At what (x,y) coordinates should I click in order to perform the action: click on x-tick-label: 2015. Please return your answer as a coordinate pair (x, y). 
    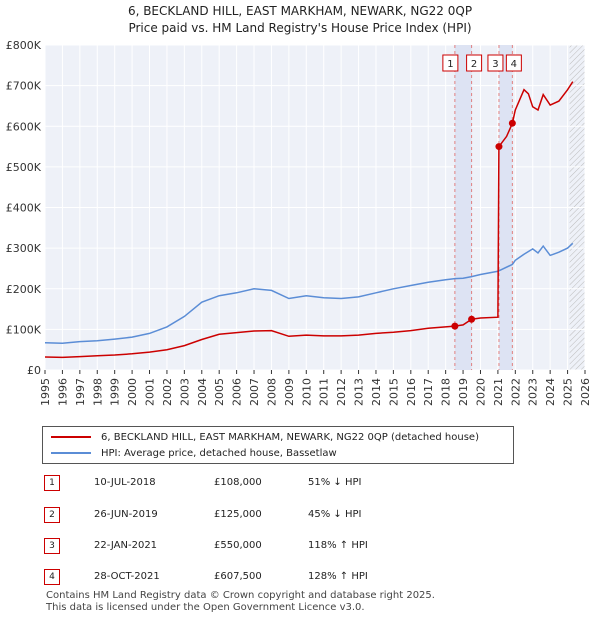
    Looking at the image, I should click on (393, 392).